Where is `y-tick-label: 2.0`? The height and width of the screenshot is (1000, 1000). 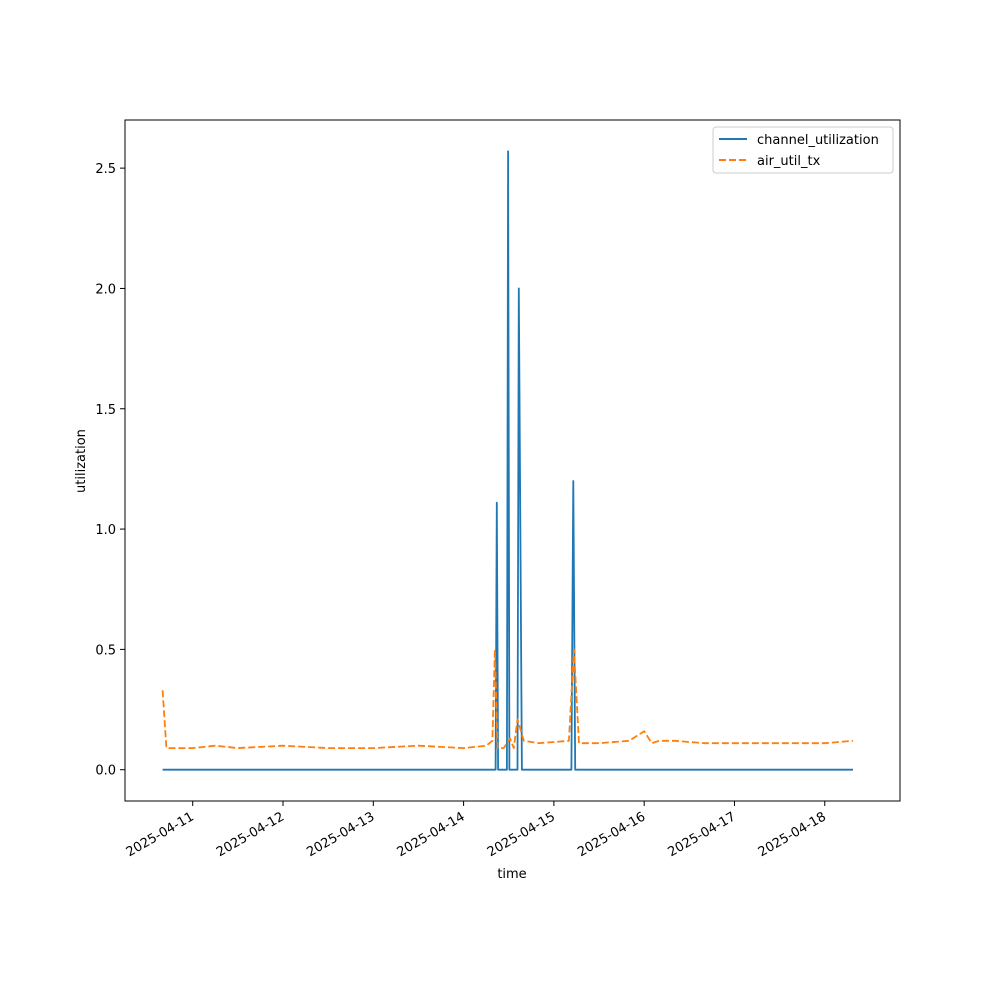
y-tick-label: 2.0 is located at coordinates (105, 289).